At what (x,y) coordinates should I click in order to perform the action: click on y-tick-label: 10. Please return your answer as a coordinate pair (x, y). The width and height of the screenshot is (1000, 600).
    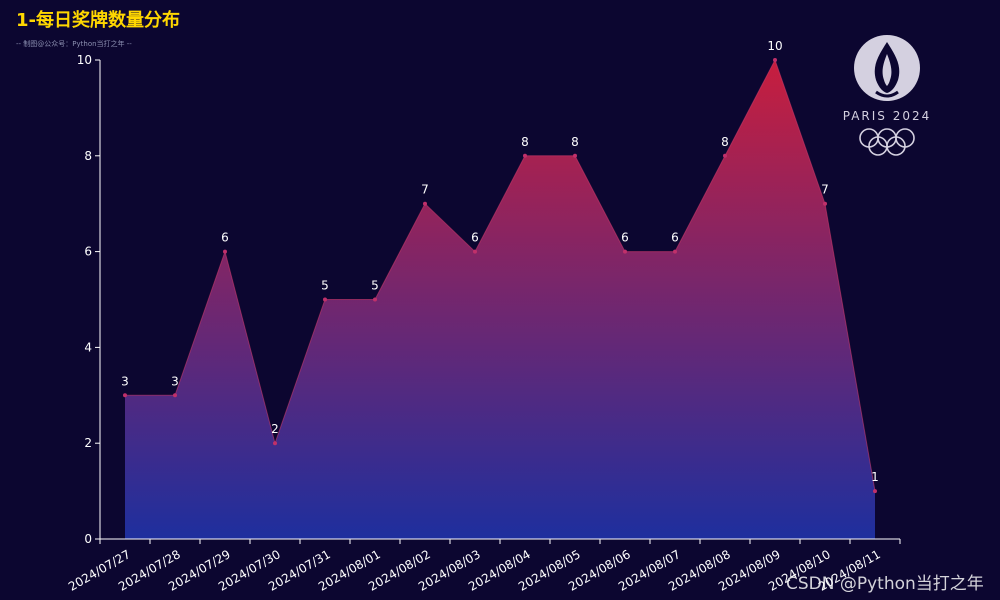
    Looking at the image, I should click on (84, 60).